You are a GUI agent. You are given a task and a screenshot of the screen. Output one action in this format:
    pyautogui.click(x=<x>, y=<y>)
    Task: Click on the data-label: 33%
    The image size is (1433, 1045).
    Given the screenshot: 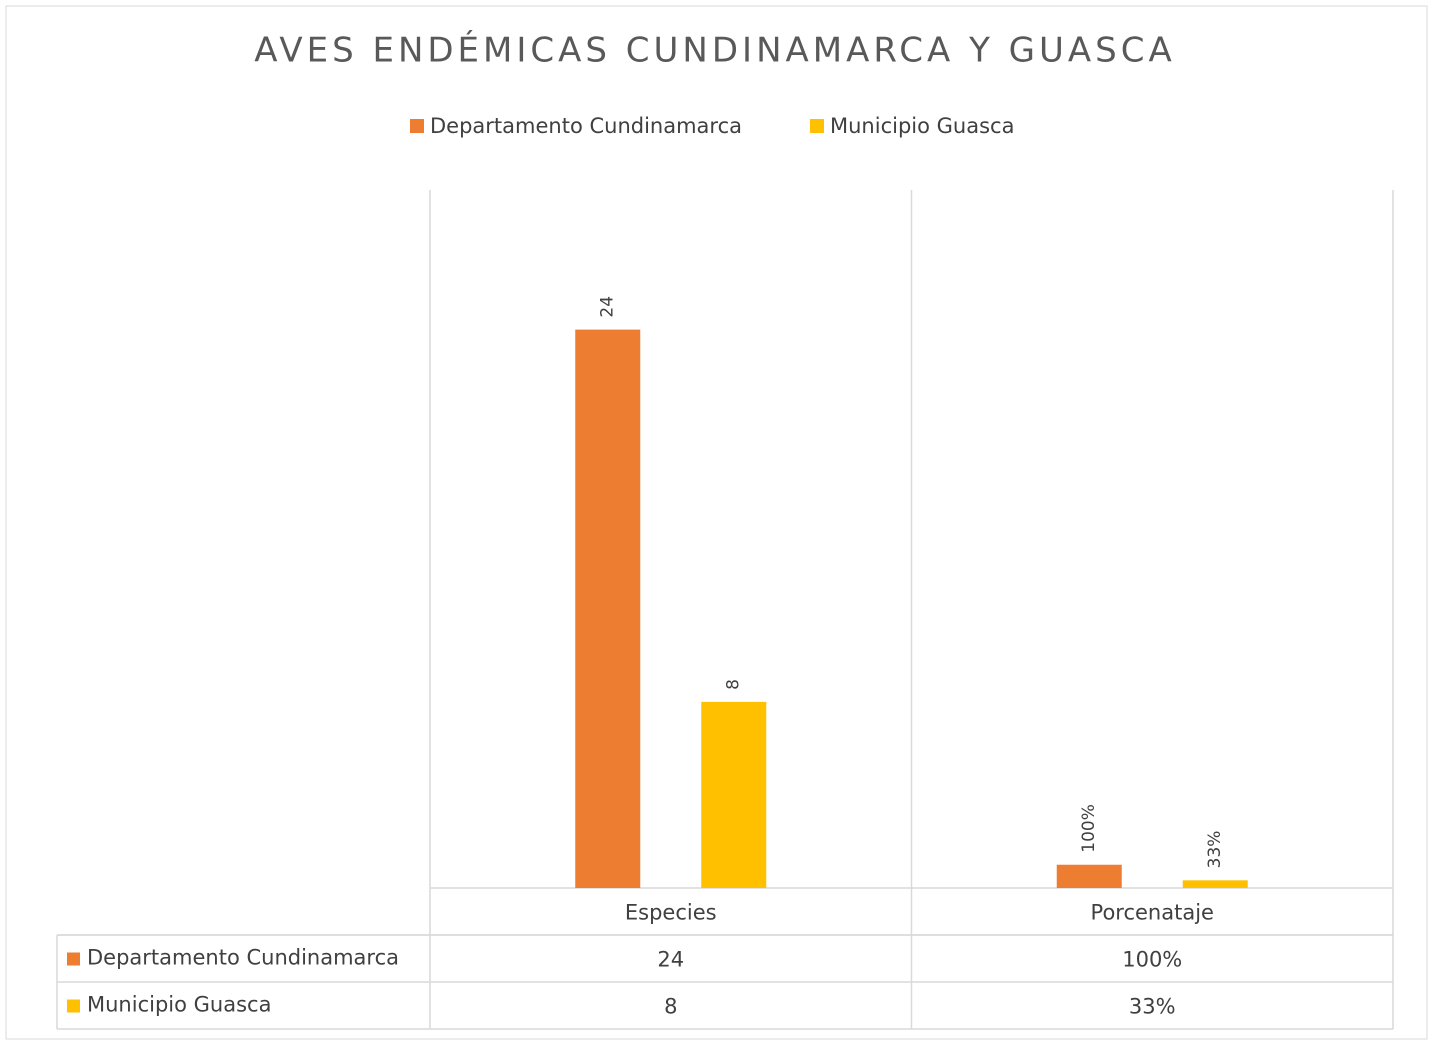 What is the action you would take?
    pyautogui.click(x=1215, y=850)
    